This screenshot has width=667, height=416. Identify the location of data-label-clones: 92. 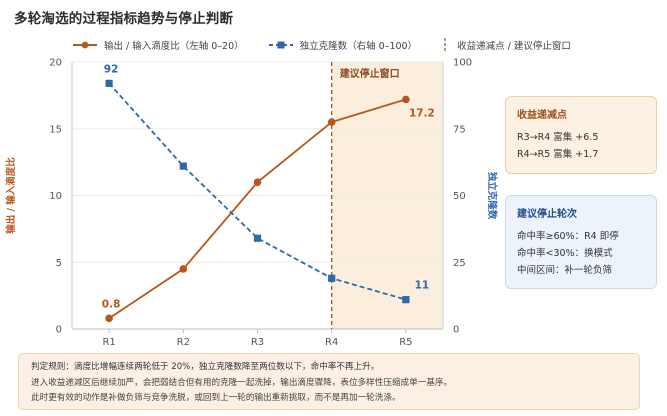
(111, 69).